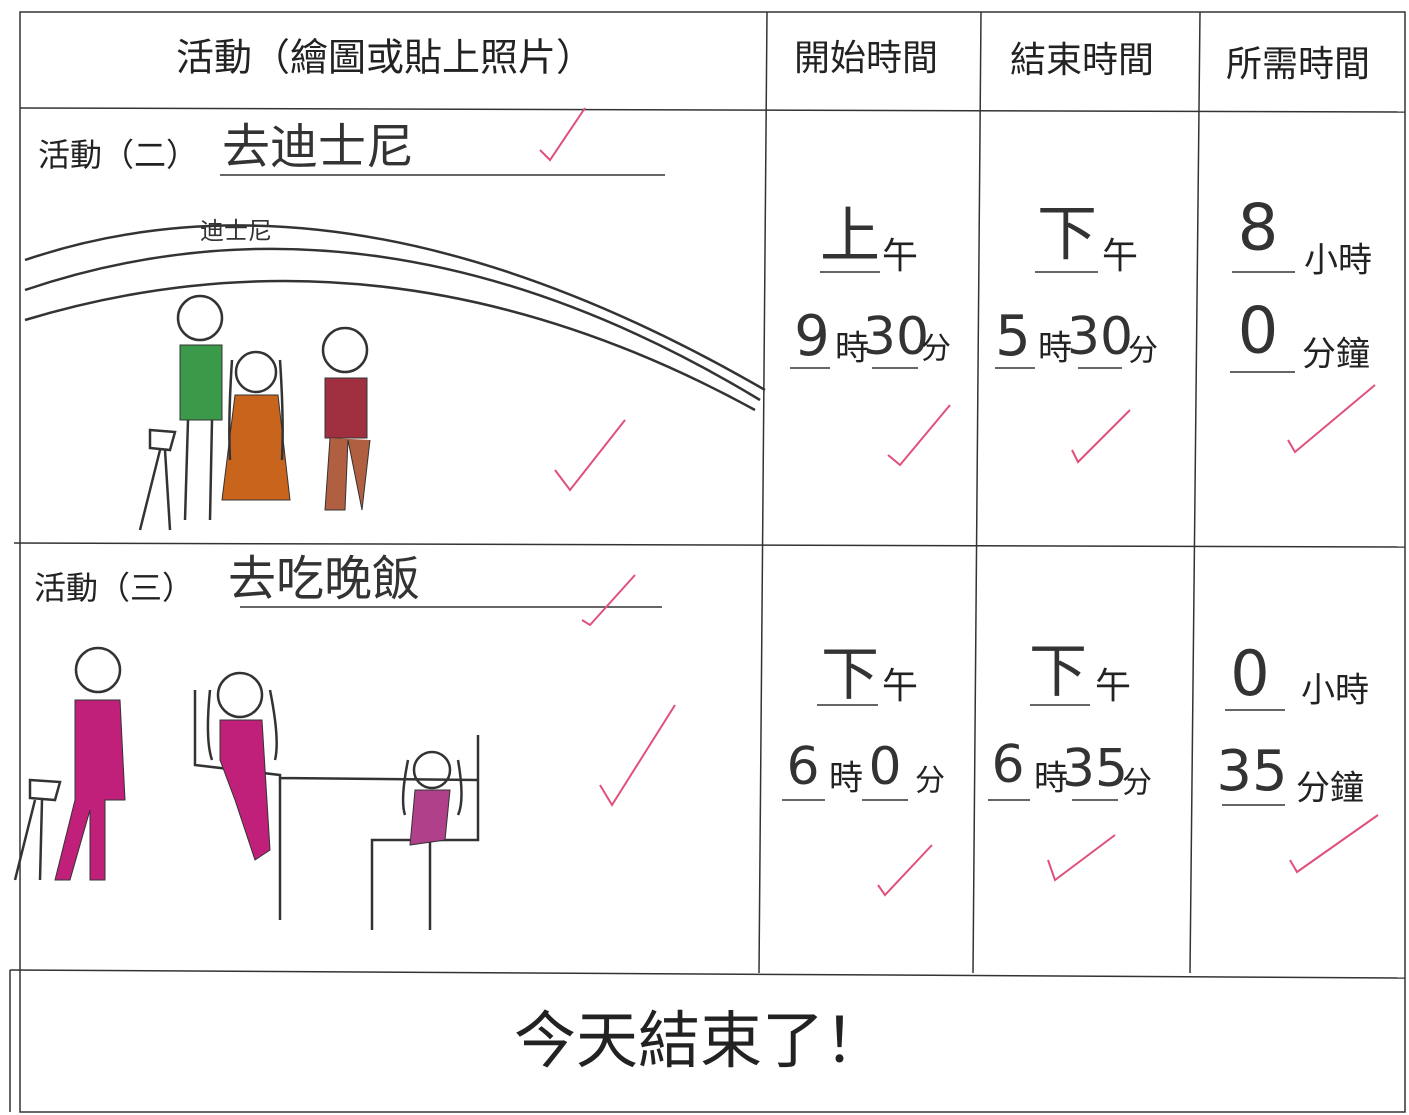 Image resolution: width=1409 pixels, height=1115 pixels. I want to click on minutes: 0, so click(1258, 332).